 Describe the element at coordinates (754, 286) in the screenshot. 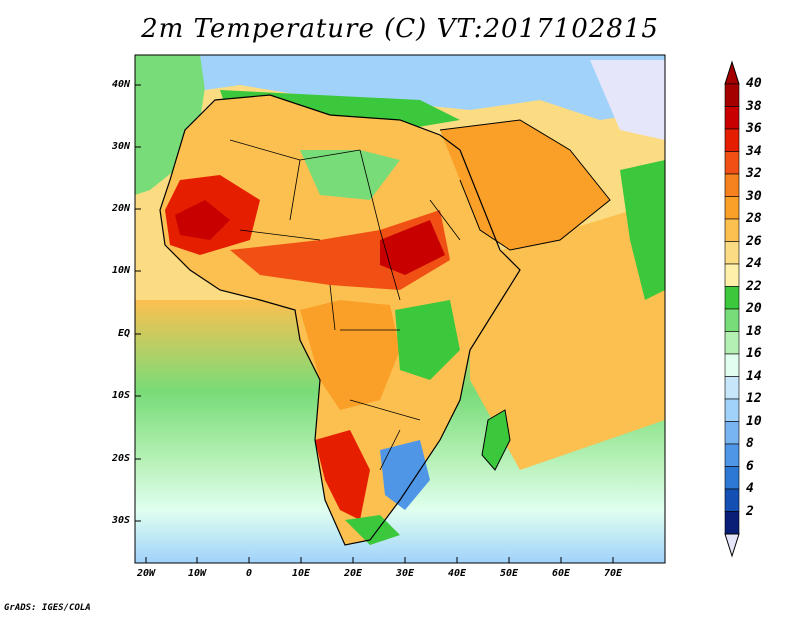

I see `colorbar-label: 22` at that location.